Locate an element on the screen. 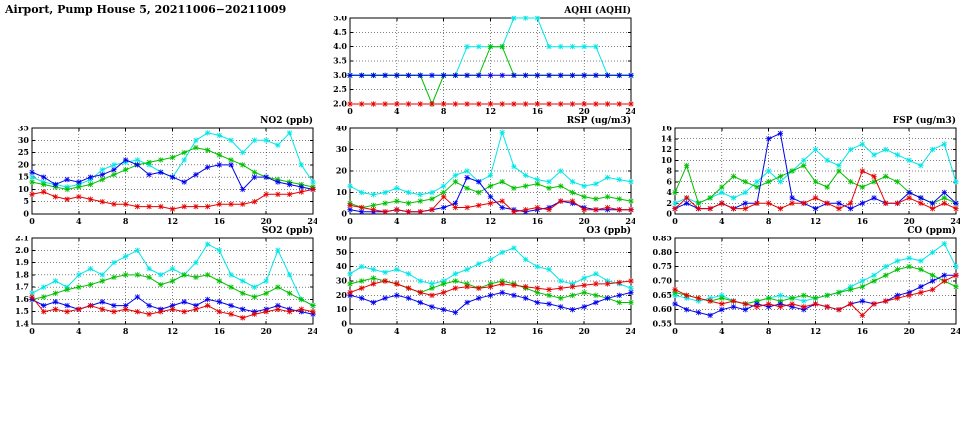 The width and height of the screenshot is (975, 447). svg-text: 0.60 is located at coordinates (663, 309).